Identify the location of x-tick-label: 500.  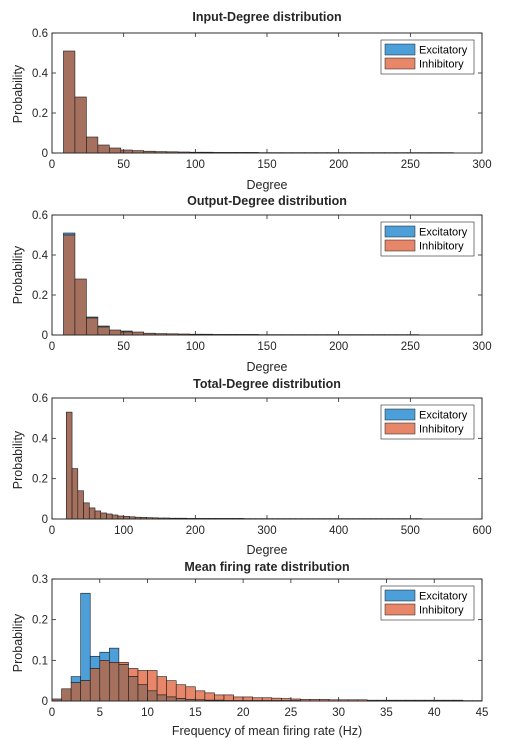
(410, 531).